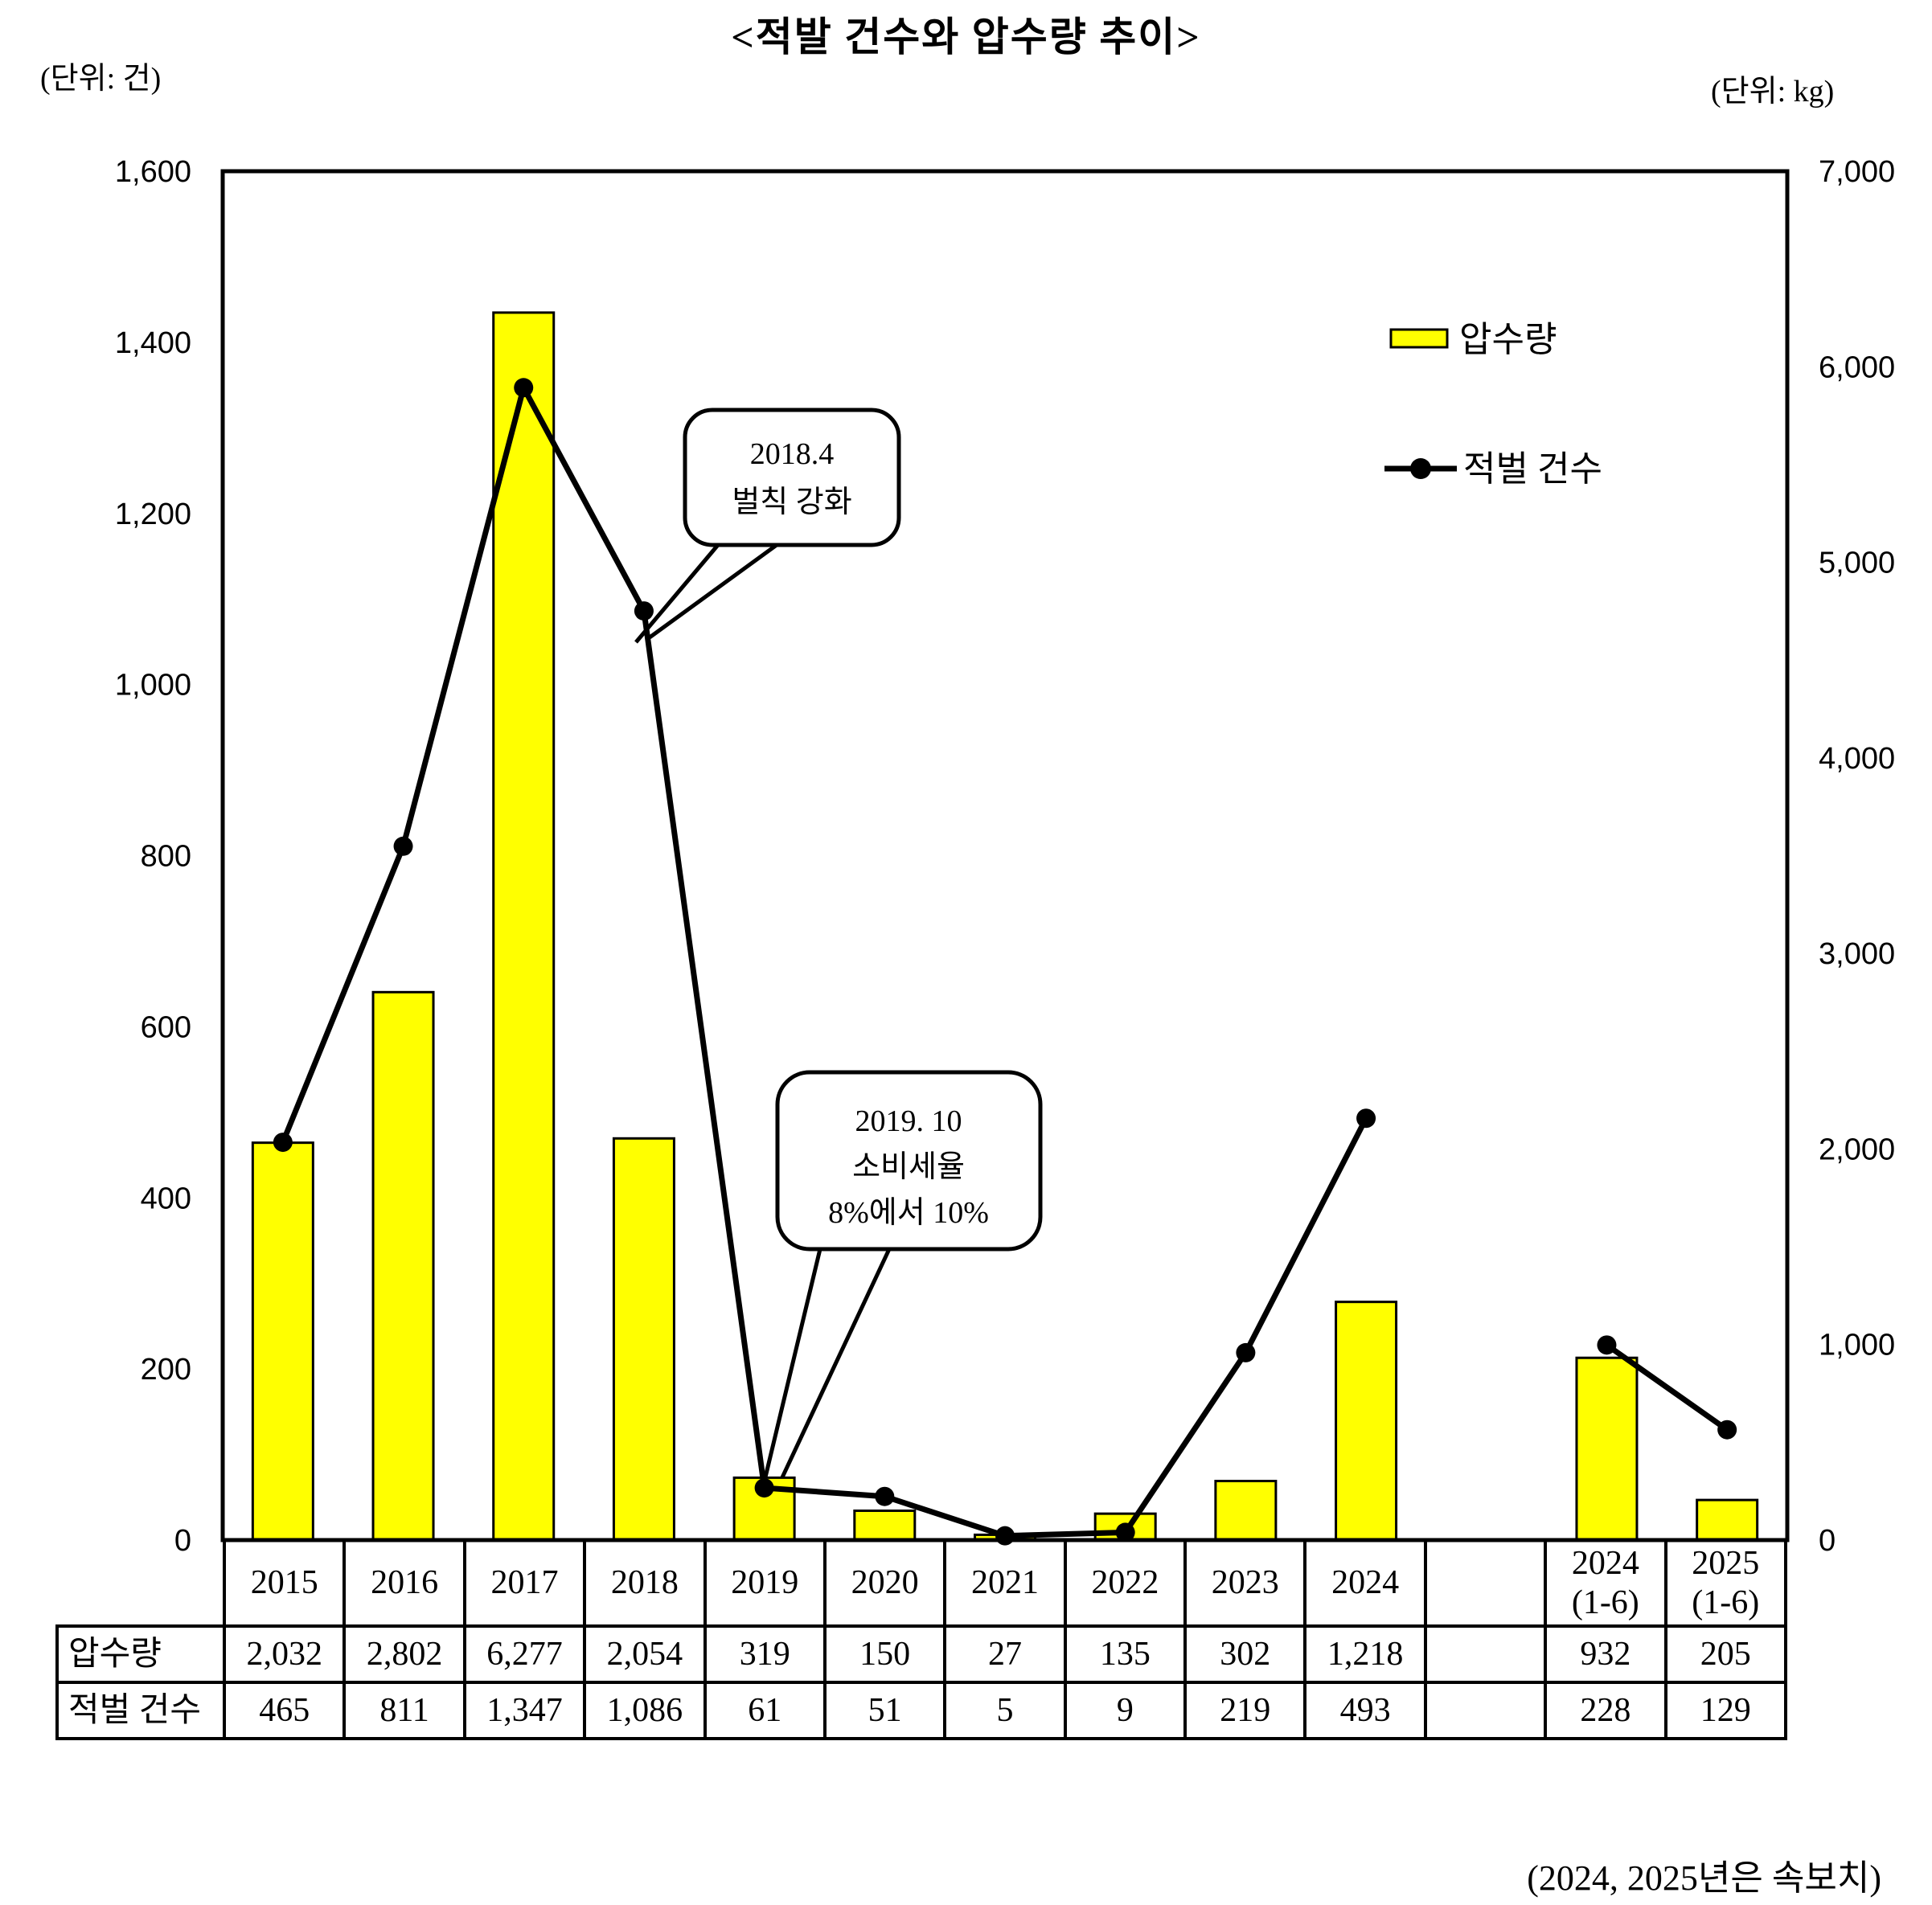 The image size is (1932, 1905). Describe the element at coordinates (1005, 1710) in the screenshot. I see `table-cases-cell: 5` at that location.